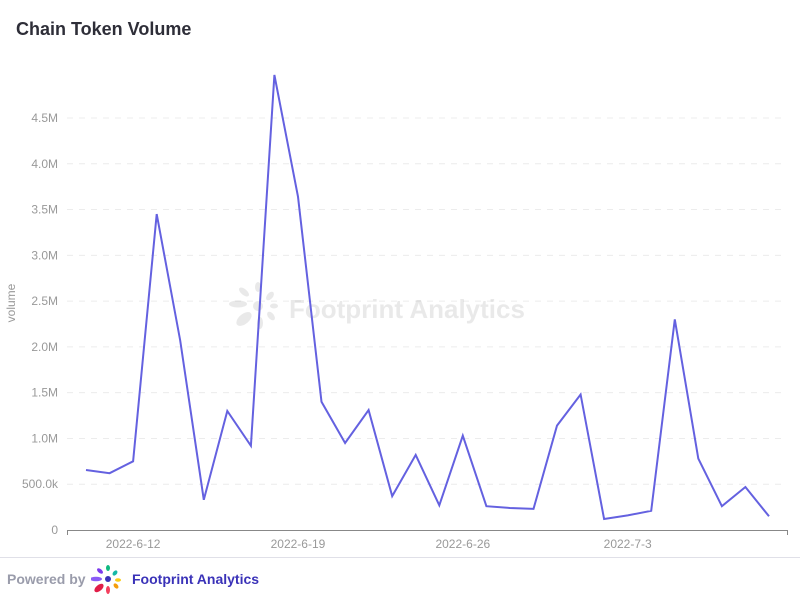 This screenshot has height=601, width=800. I want to click on brand-link: Footprint Analytics, so click(196, 579).